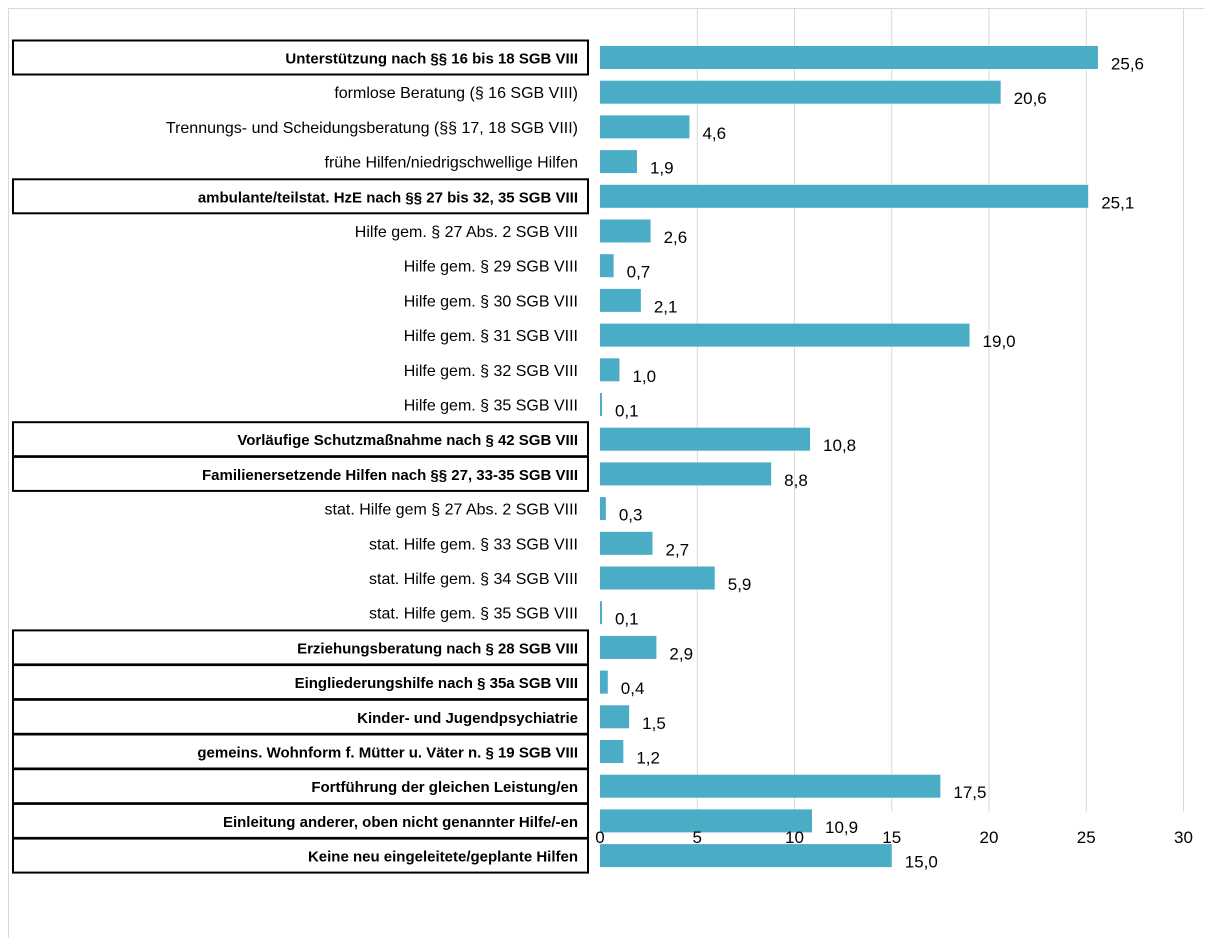  What do you see at coordinates (796, 480) in the screenshot?
I see `value-label: 8,8` at bounding box center [796, 480].